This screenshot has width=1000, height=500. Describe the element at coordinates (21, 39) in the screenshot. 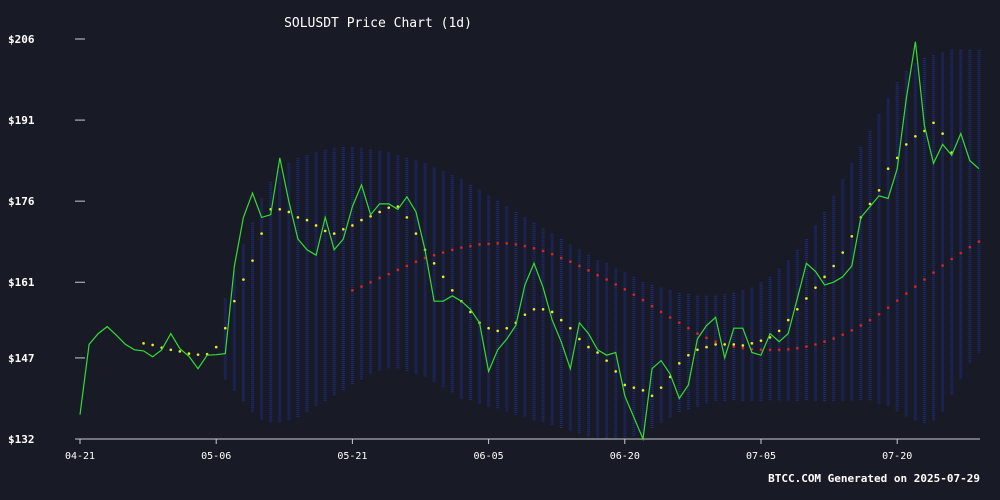

I see `y-tick-label: $206` at that location.